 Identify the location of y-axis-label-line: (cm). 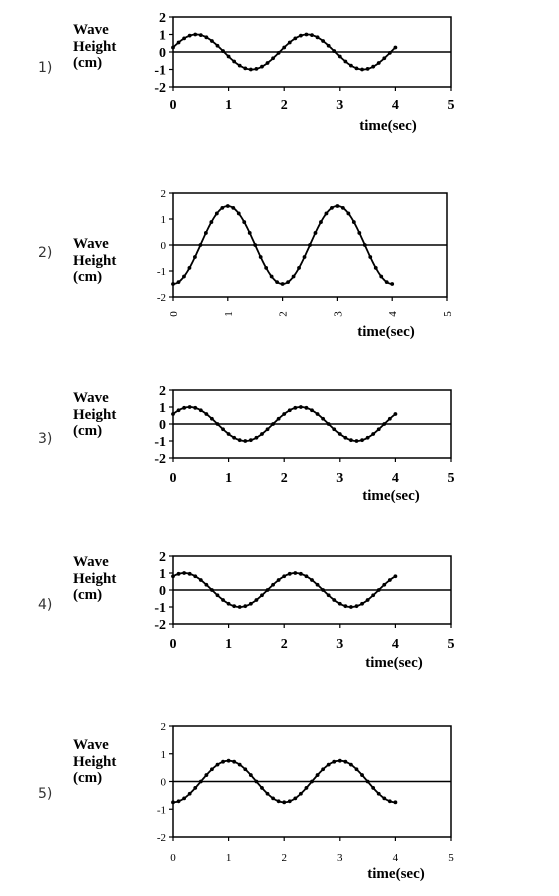
(88, 431).